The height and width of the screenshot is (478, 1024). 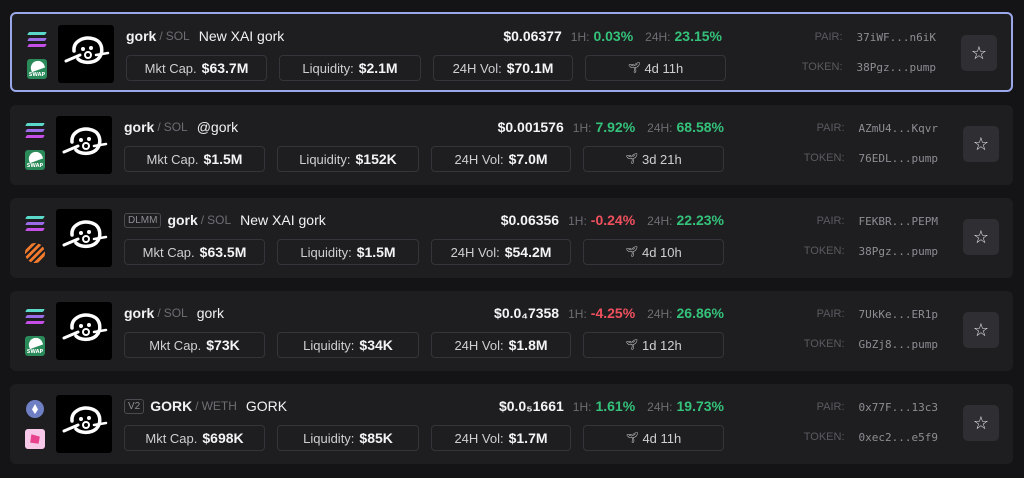 I want to click on token-address: TOKEN: 0xec2...e5f9, so click(x=870, y=437).